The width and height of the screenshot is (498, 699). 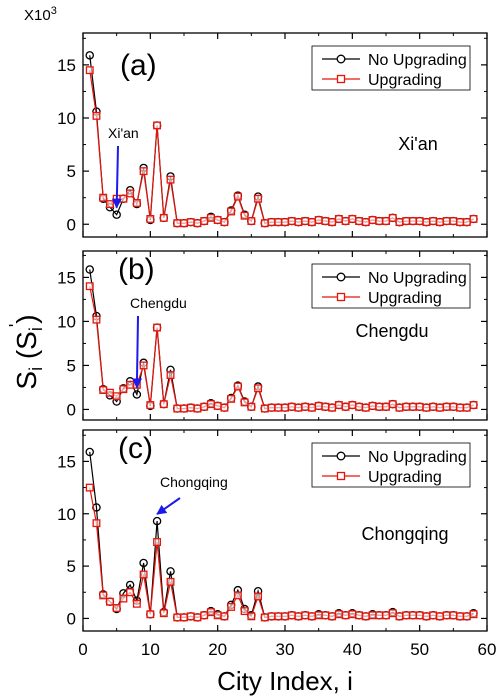 What do you see at coordinates (150, 649) in the screenshot?
I see `x-tick-label: 10` at bounding box center [150, 649].